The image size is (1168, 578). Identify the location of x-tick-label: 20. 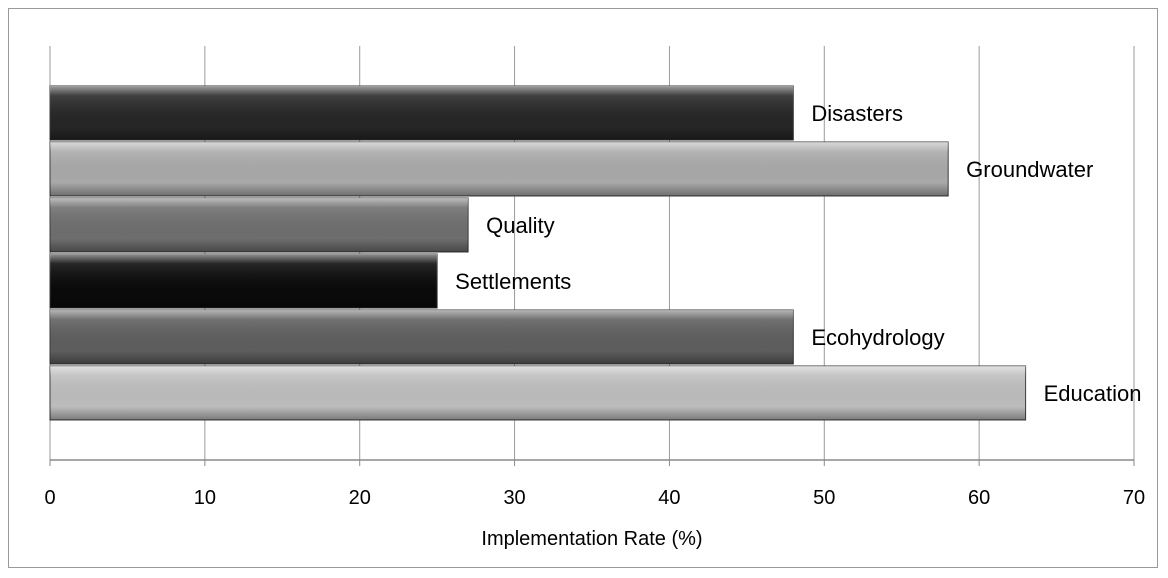
(360, 498).